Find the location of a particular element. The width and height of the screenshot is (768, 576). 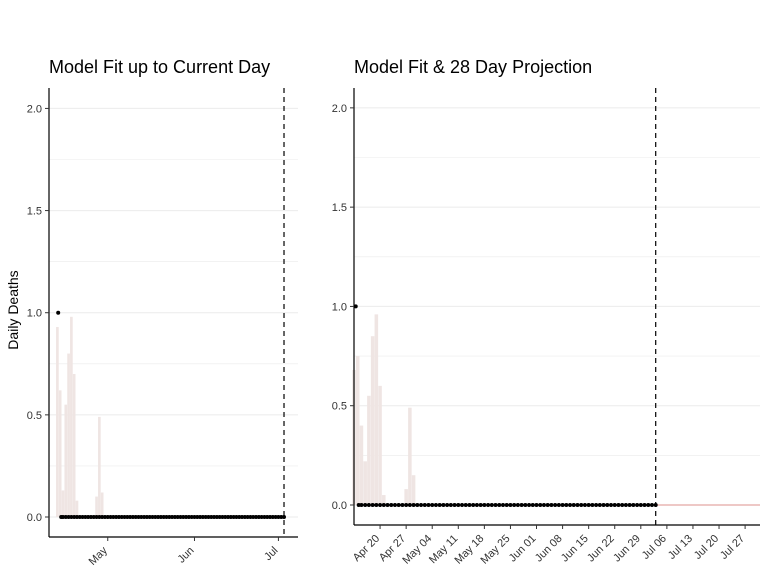

y-tick-label: 0.5 is located at coordinates (339, 407).